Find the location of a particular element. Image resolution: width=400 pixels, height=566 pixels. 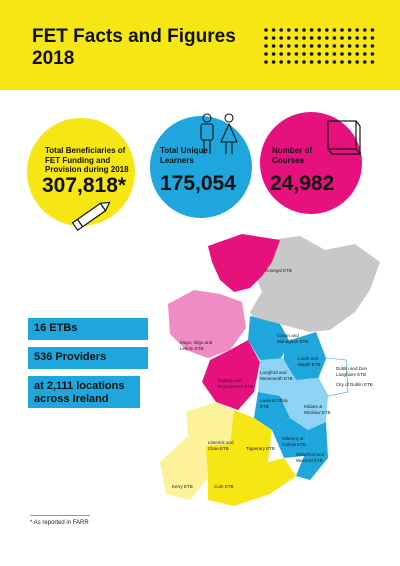

page-title: FET Facts and Figures 2018 is located at coordinates (134, 47).